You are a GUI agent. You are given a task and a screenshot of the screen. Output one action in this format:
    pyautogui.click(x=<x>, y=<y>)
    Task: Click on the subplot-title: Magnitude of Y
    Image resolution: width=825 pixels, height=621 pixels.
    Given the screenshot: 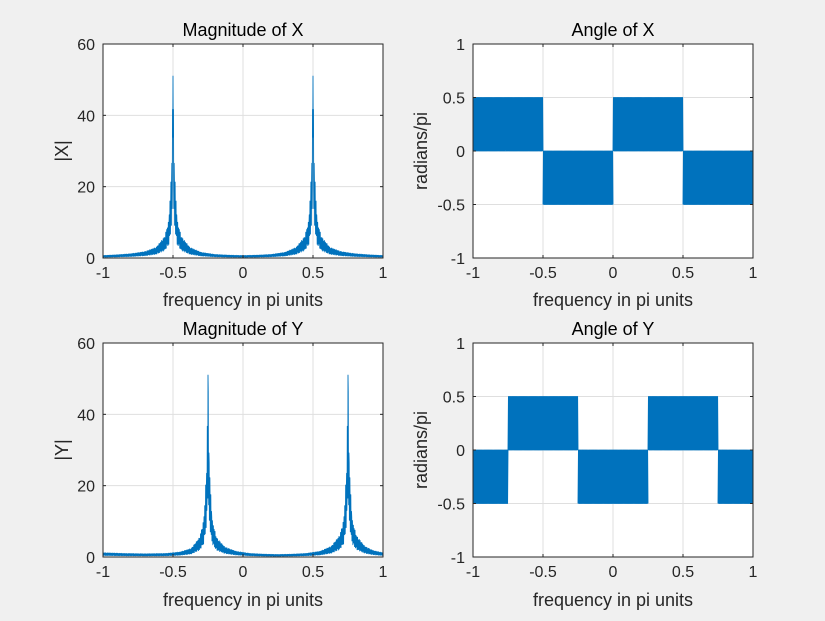 What is the action you would take?
    pyautogui.click(x=243, y=329)
    